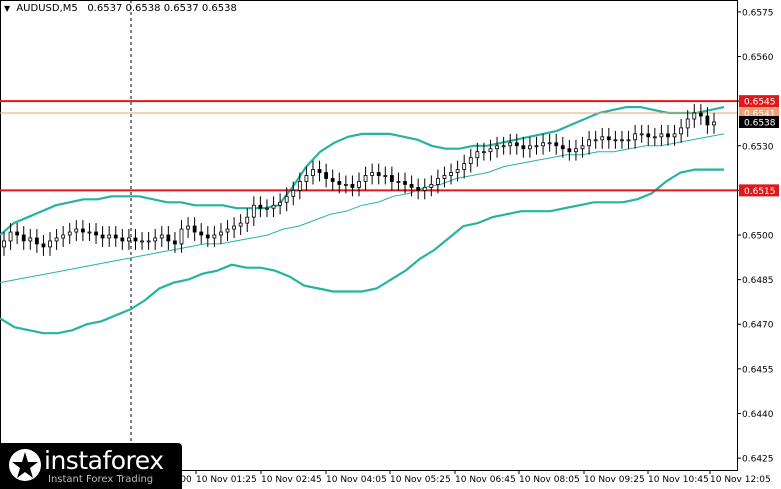  Describe the element at coordinates (758, 147) in the screenshot. I see `y-tick-label: 0.6530` at that location.